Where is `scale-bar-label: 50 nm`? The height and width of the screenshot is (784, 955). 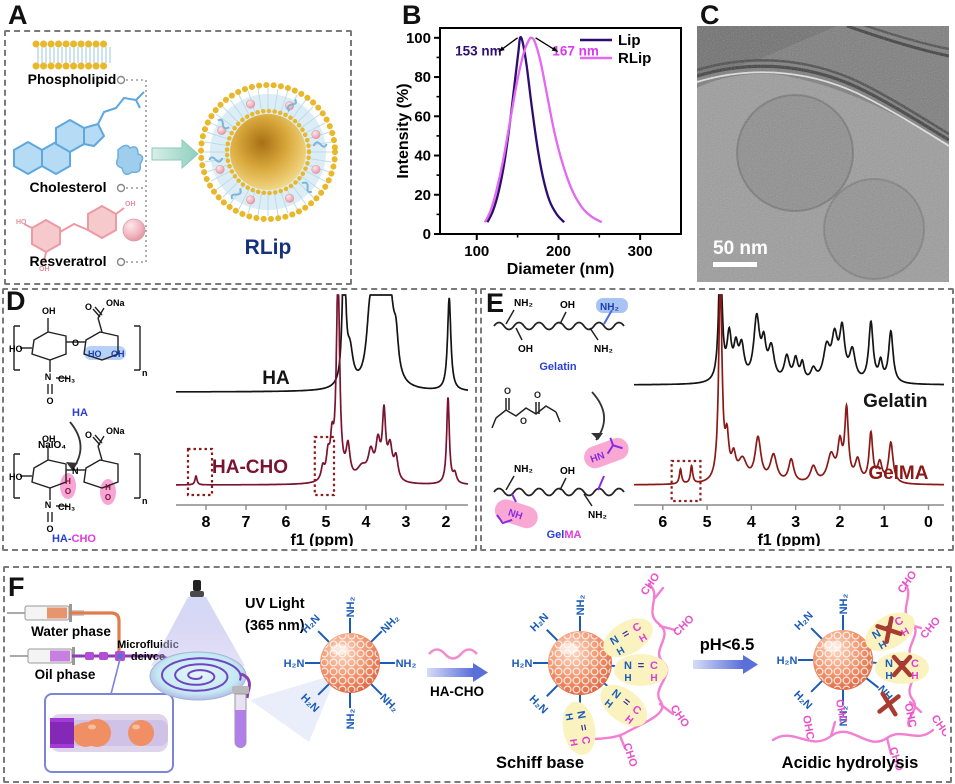
scale-bar-label: 50 nm is located at coordinates (740, 248).